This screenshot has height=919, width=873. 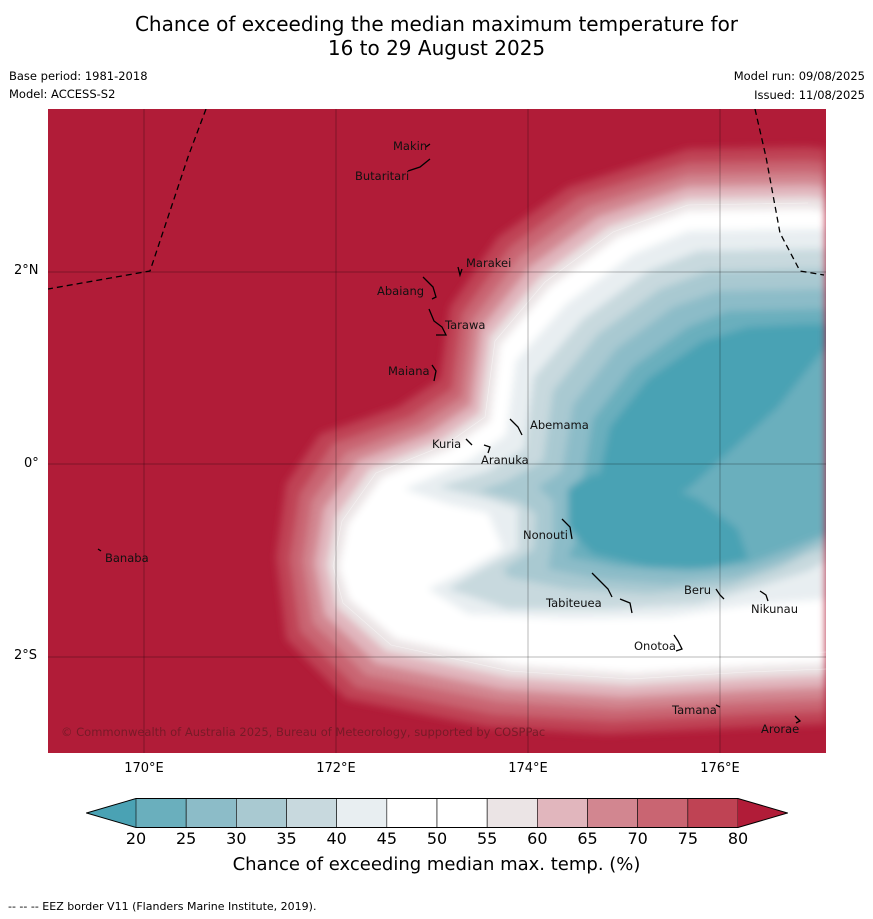 I want to click on title-line-2: 16 to 29 August 2025, so click(x=436, y=48).